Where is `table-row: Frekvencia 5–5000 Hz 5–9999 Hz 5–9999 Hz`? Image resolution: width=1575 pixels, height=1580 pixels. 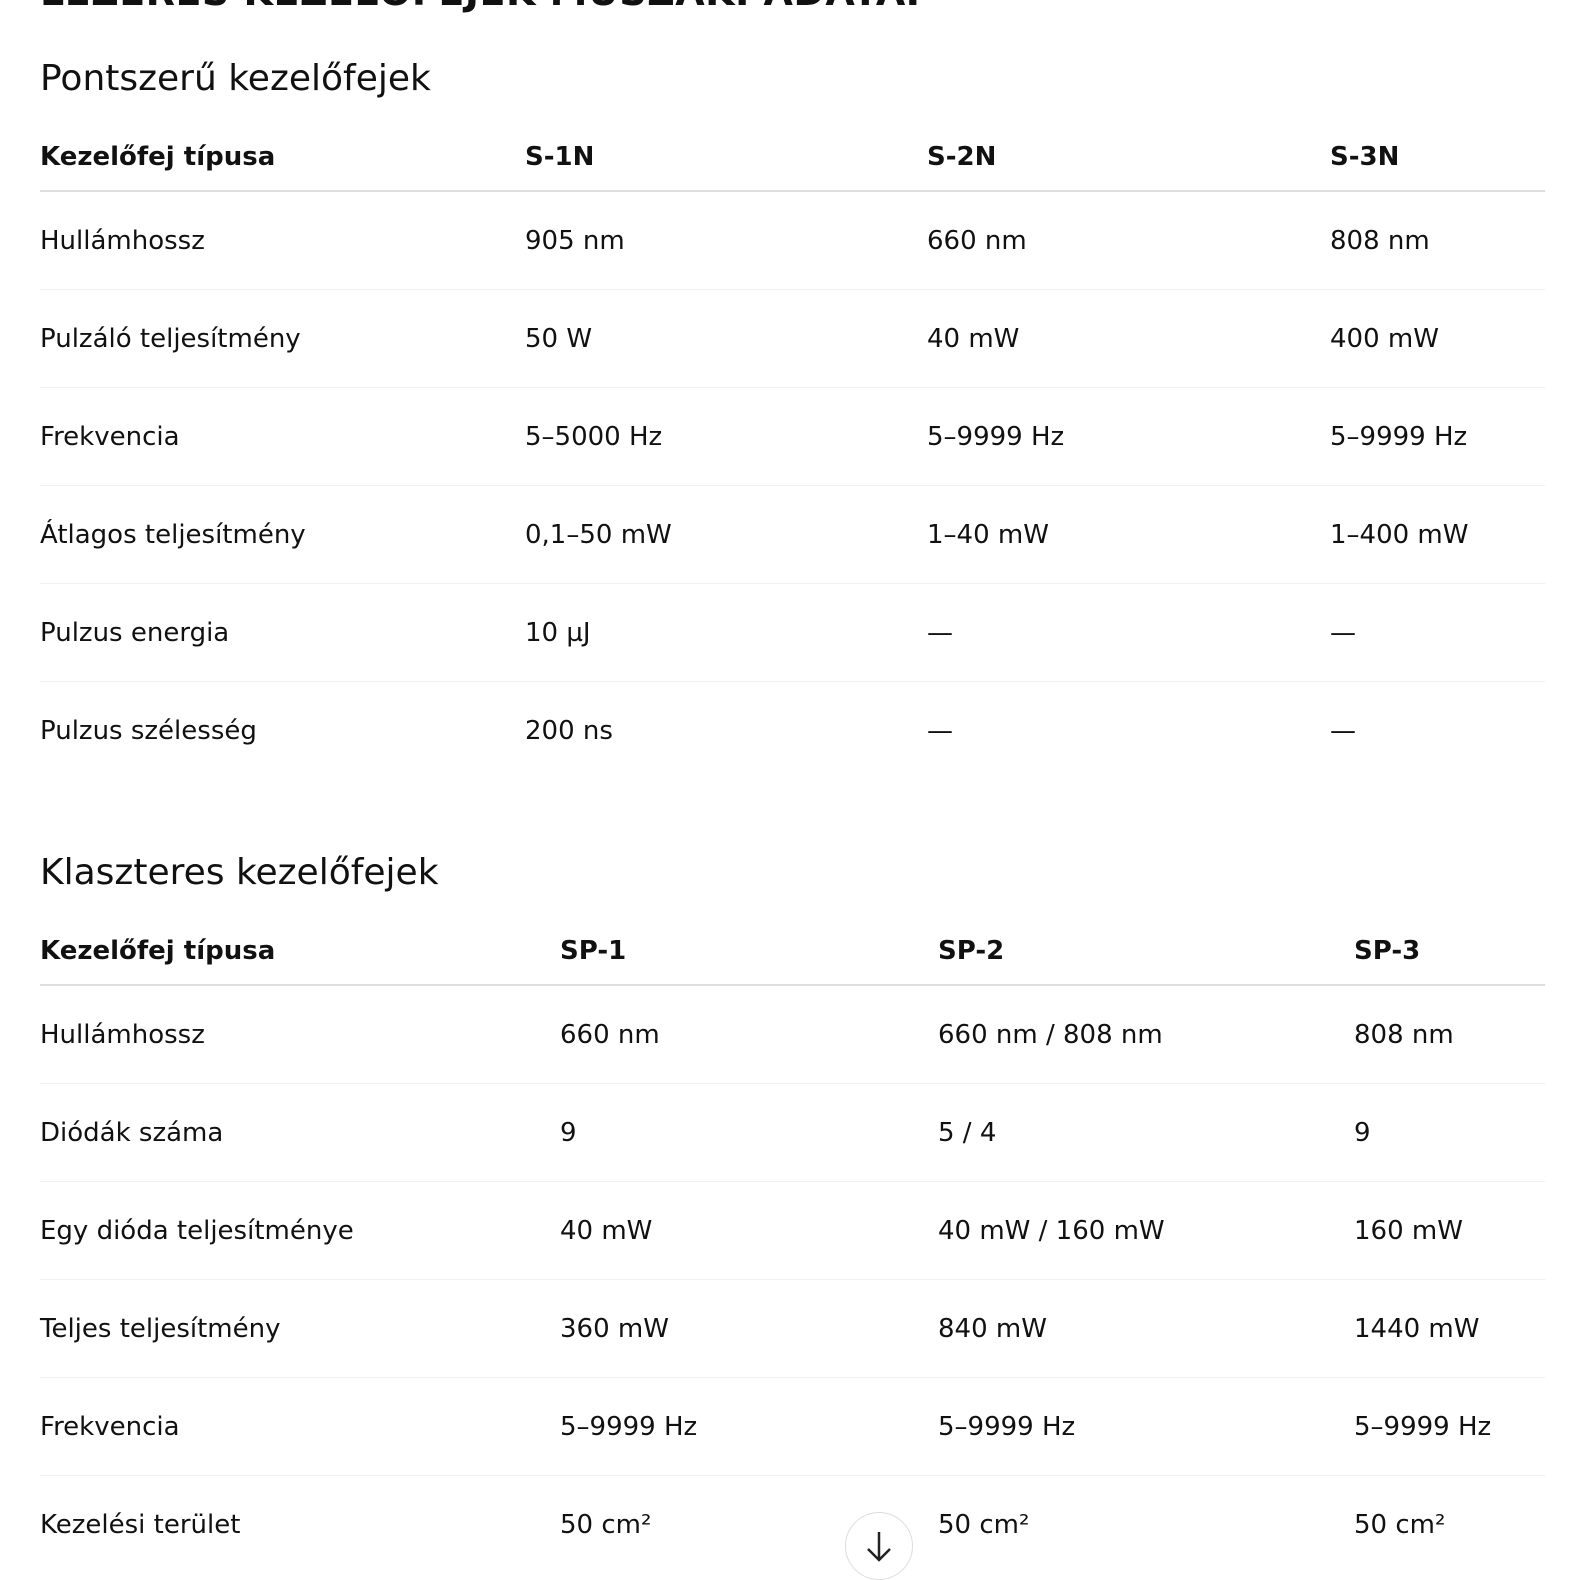 table-row: Frekvencia 5–5000 Hz 5–9999 Hz 5–9999 Hz is located at coordinates (792, 436).